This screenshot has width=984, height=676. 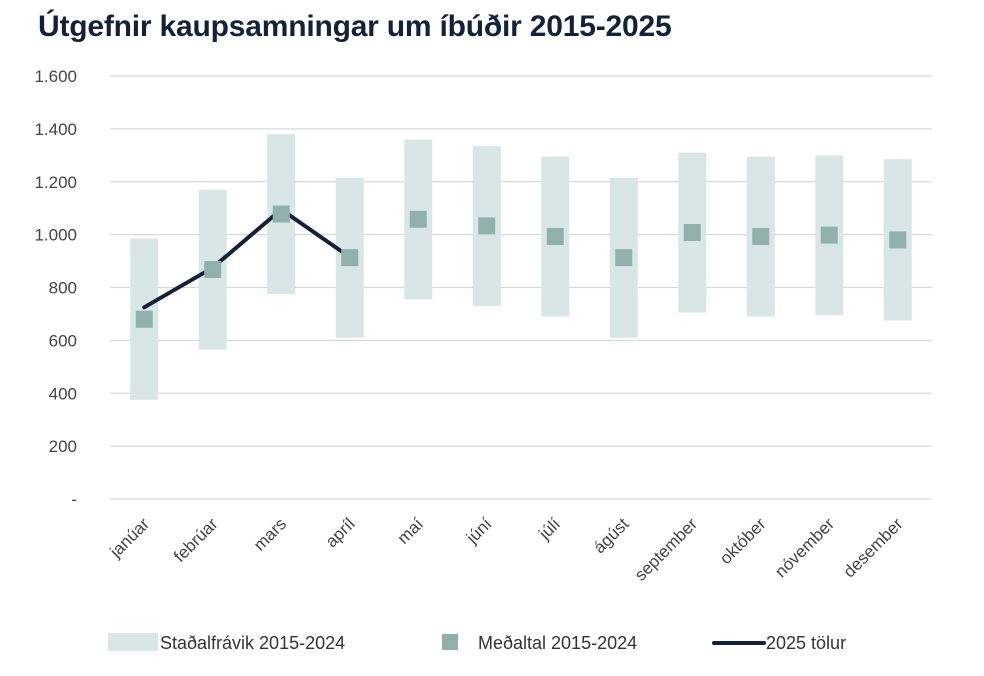 I want to click on x-tick-label: apríl, so click(x=340, y=532).